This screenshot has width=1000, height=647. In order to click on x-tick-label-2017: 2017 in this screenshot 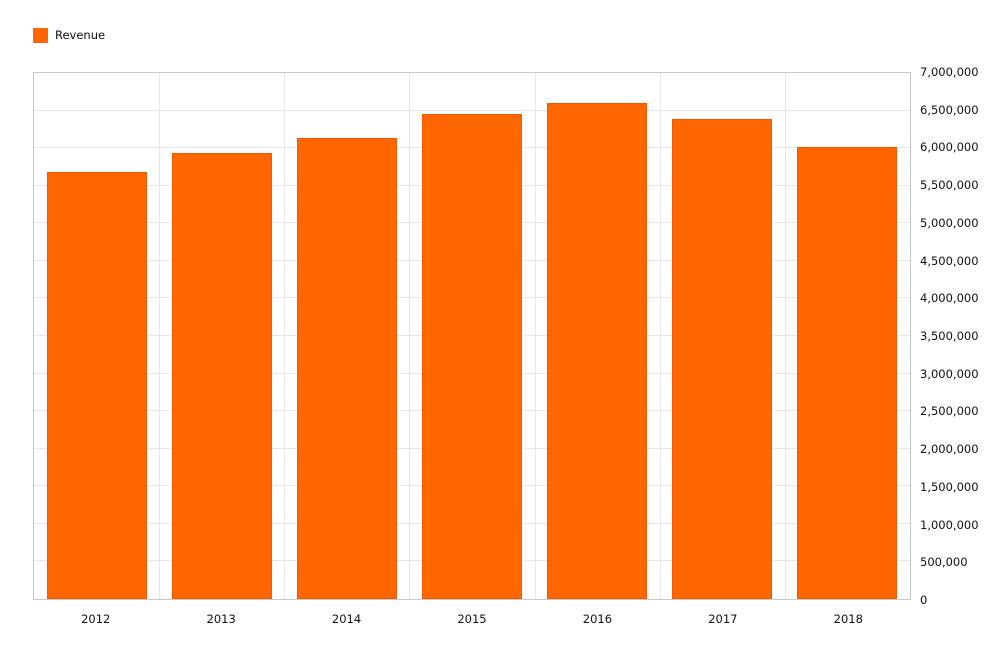, I will do `click(723, 619)`.